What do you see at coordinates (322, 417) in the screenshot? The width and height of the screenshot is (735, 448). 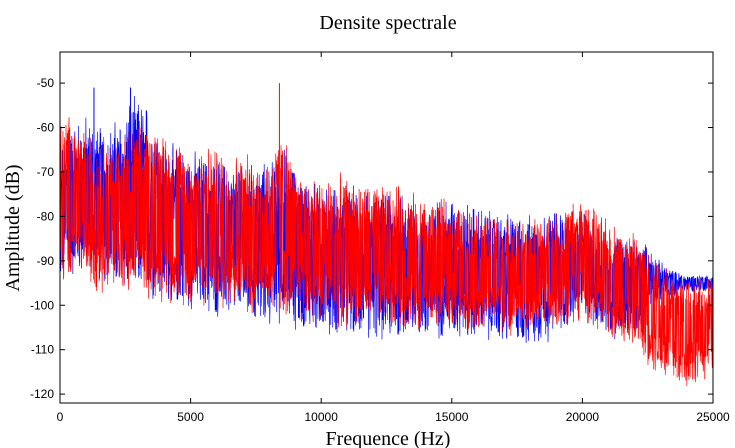 I see `x-tick-label: 10000` at bounding box center [322, 417].